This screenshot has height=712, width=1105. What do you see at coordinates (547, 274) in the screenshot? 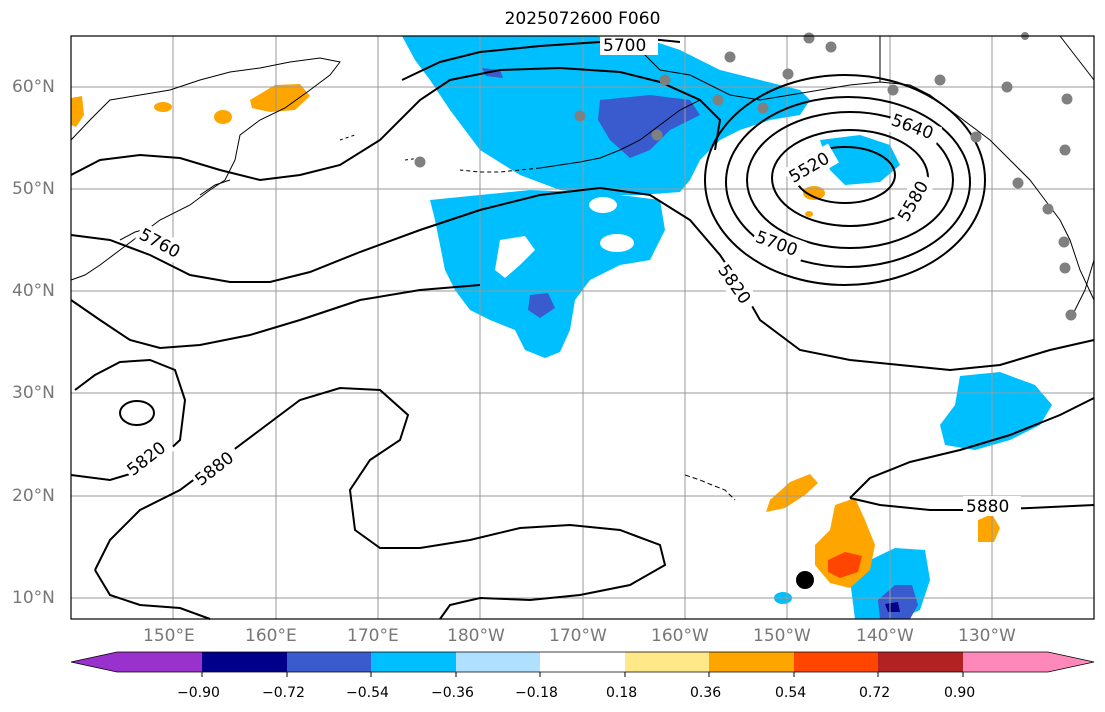
I see `negative-field-central` at bounding box center [547, 274].